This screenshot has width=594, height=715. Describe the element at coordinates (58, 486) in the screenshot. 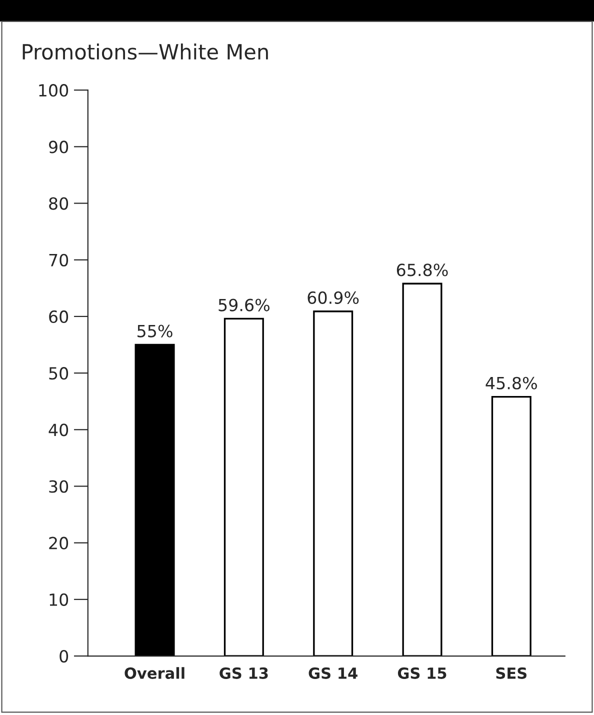

I see `y-tick-label: 30` at that location.